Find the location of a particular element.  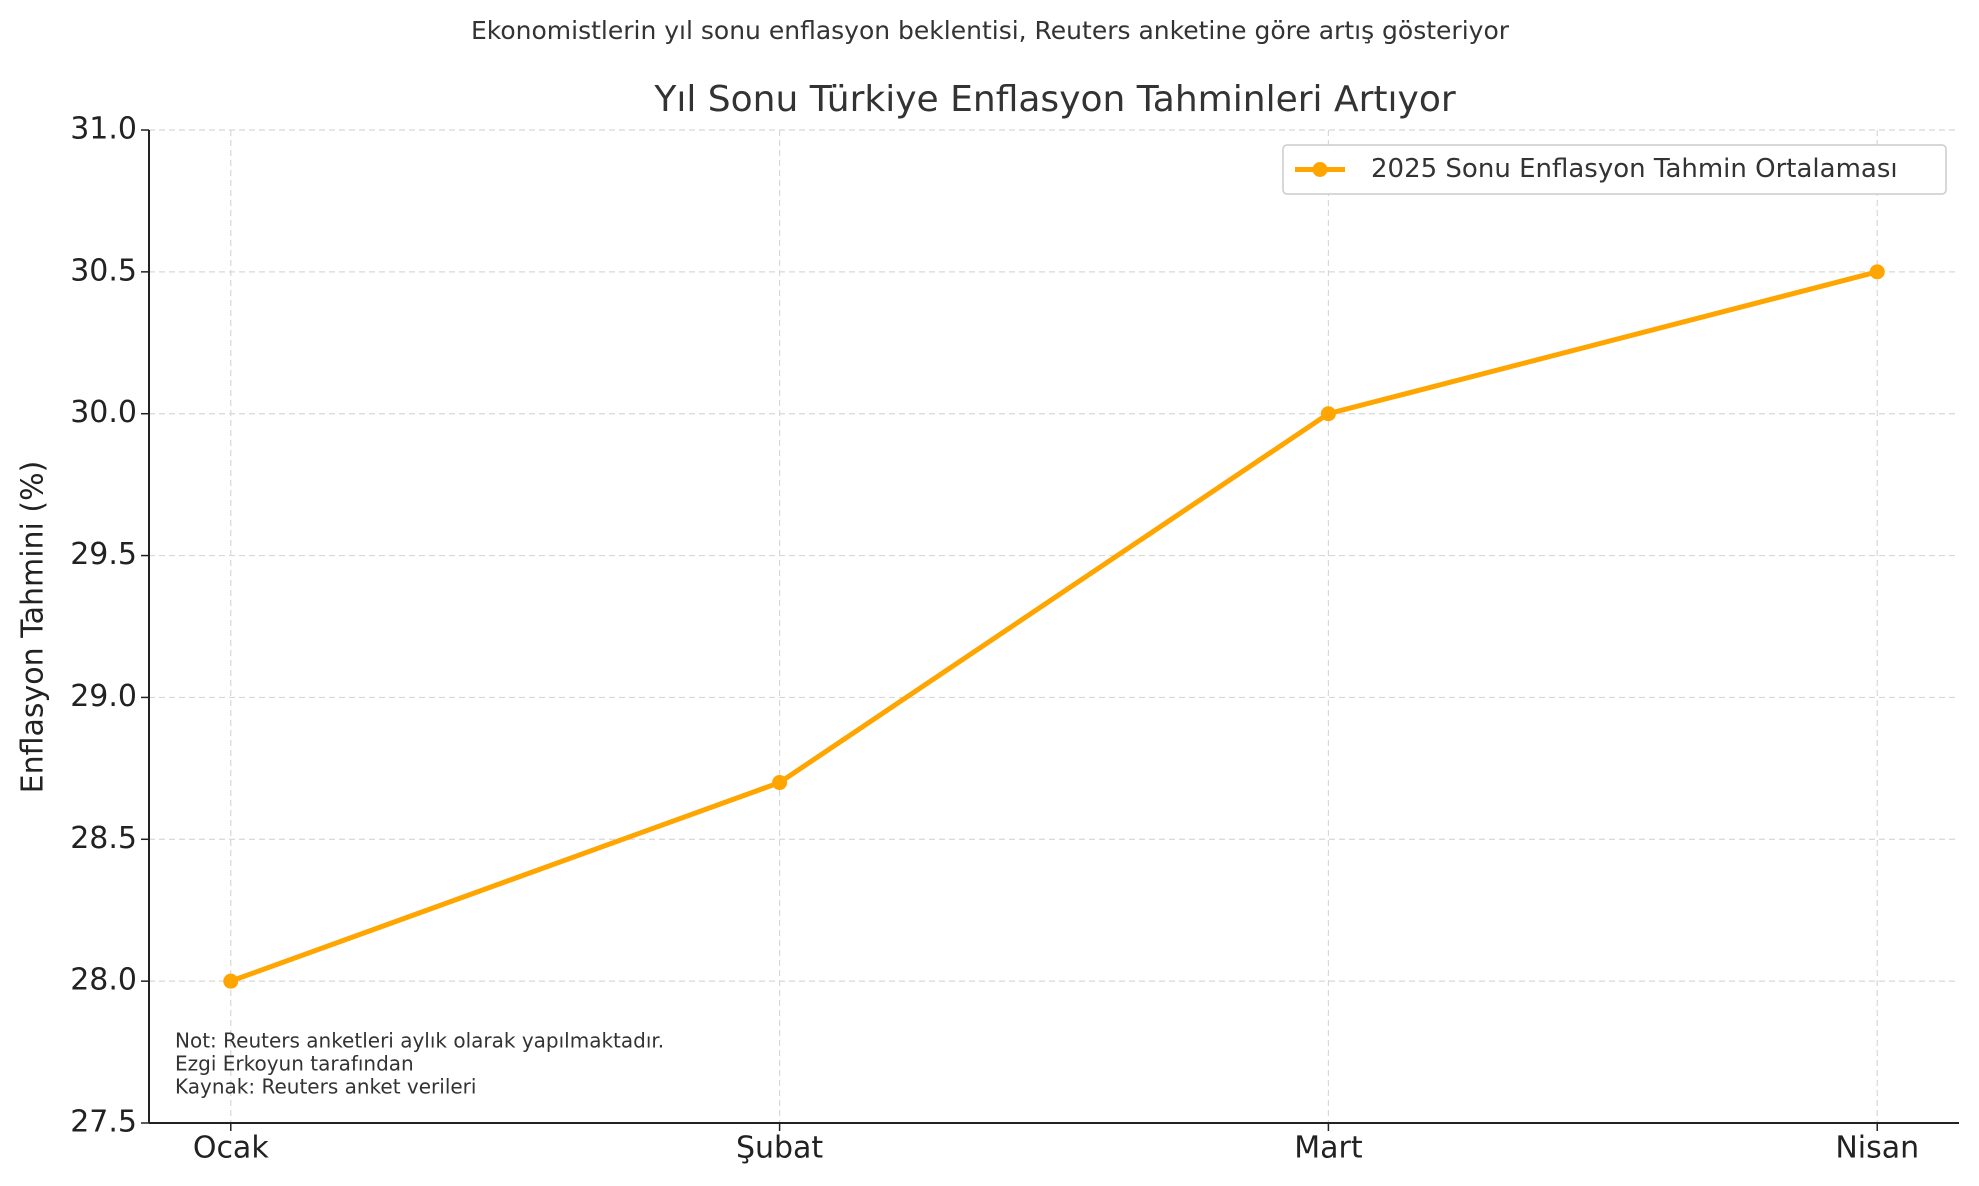

y-tick-label: 27.5 is located at coordinates (103, 1122).